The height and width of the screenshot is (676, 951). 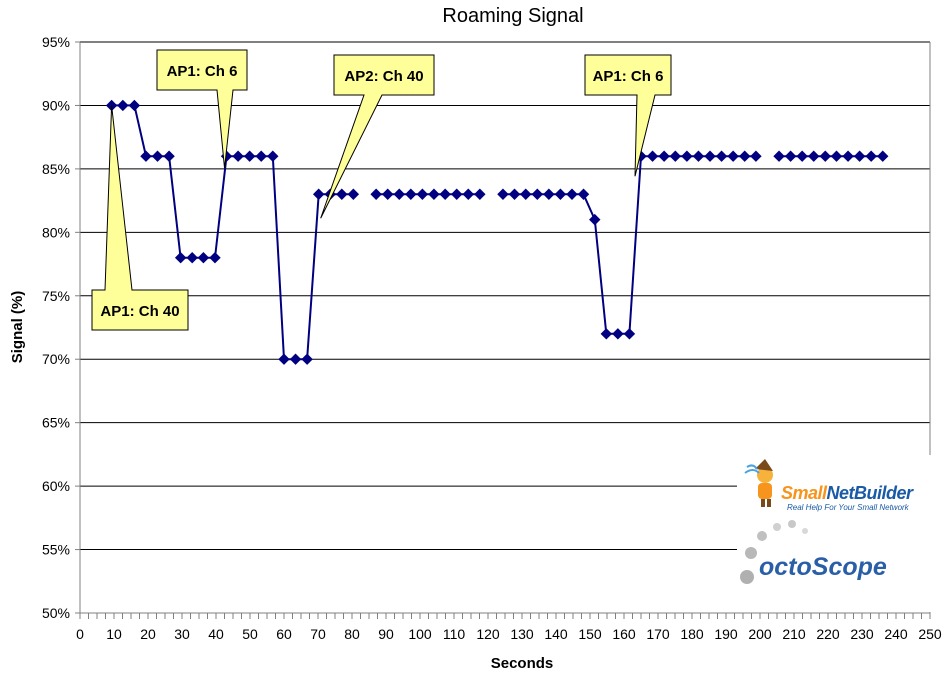 What do you see at coordinates (420, 634) in the screenshot?
I see `x-tick-label: 100` at bounding box center [420, 634].